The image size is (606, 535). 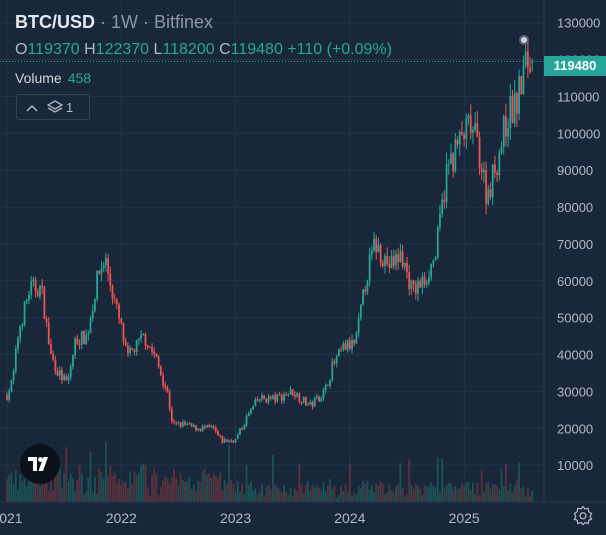 I want to click on chevron-up-icon, so click(x=32, y=107).